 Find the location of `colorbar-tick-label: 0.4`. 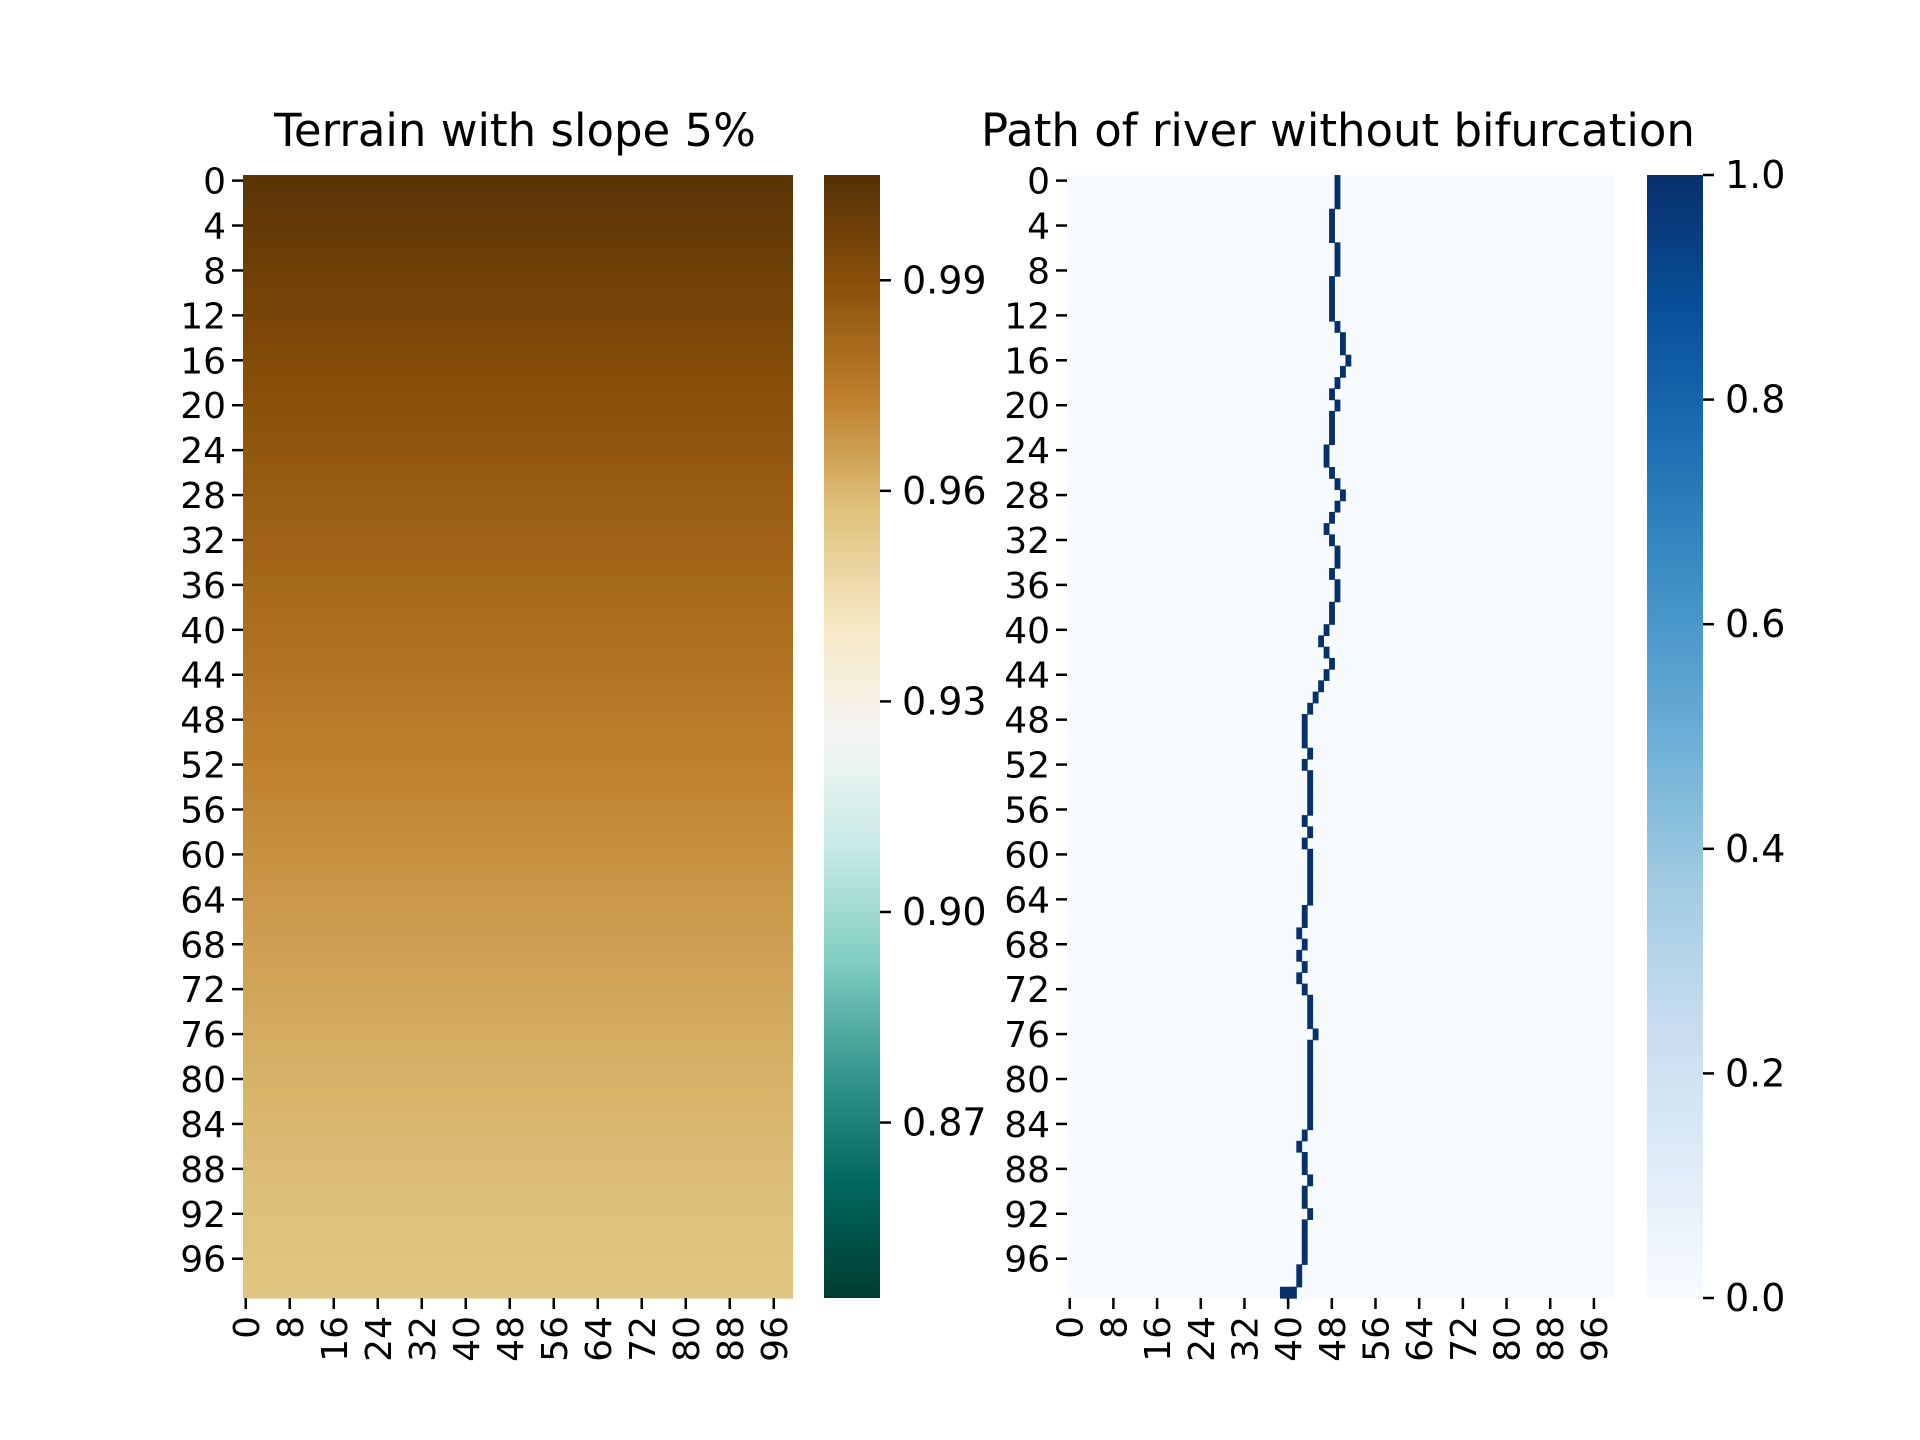

colorbar-tick-label: 0.4 is located at coordinates (1755, 849).